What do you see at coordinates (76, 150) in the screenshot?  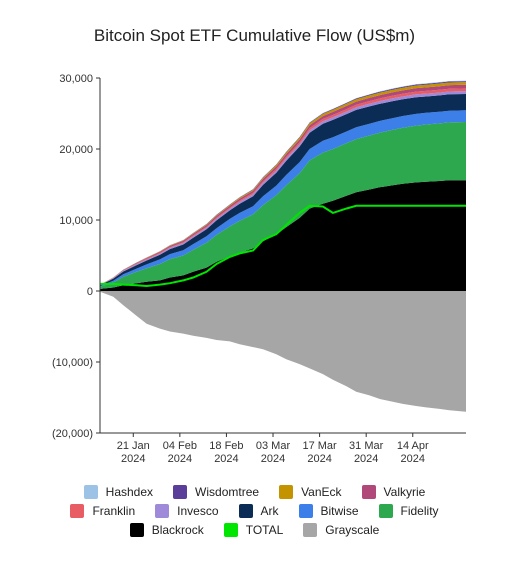 I see `y-tick-label: 20,000` at bounding box center [76, 150].